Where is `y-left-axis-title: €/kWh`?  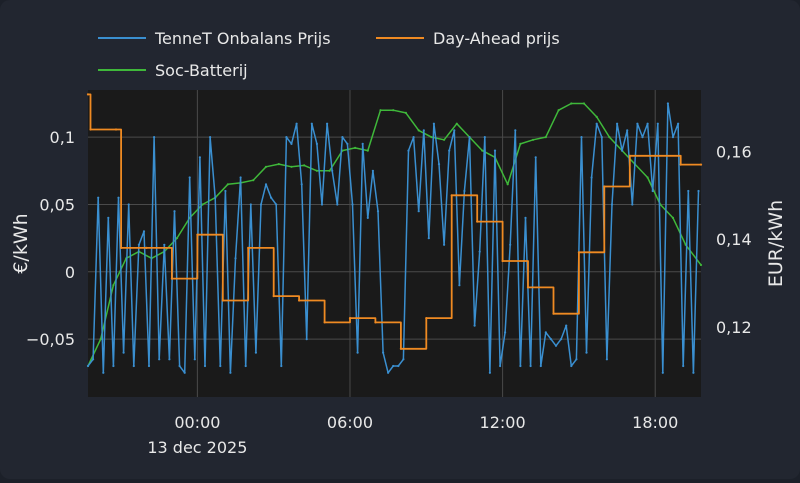 y-left-axis-title: €/kWh is located at coordinates (21, 243).